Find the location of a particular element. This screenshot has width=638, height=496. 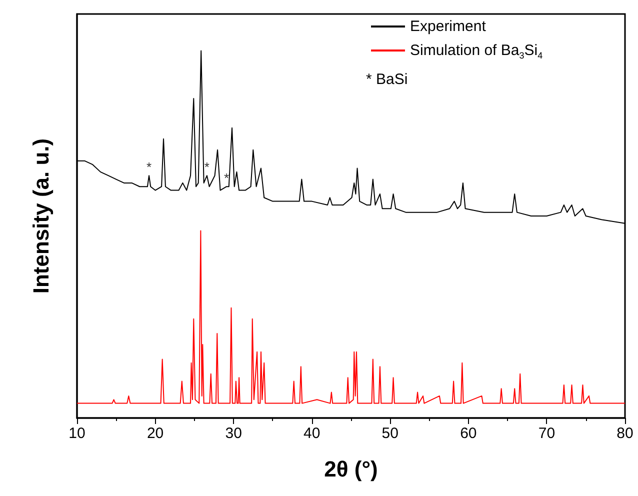

legend-label: Experiment is located at coordinates (448, 26).